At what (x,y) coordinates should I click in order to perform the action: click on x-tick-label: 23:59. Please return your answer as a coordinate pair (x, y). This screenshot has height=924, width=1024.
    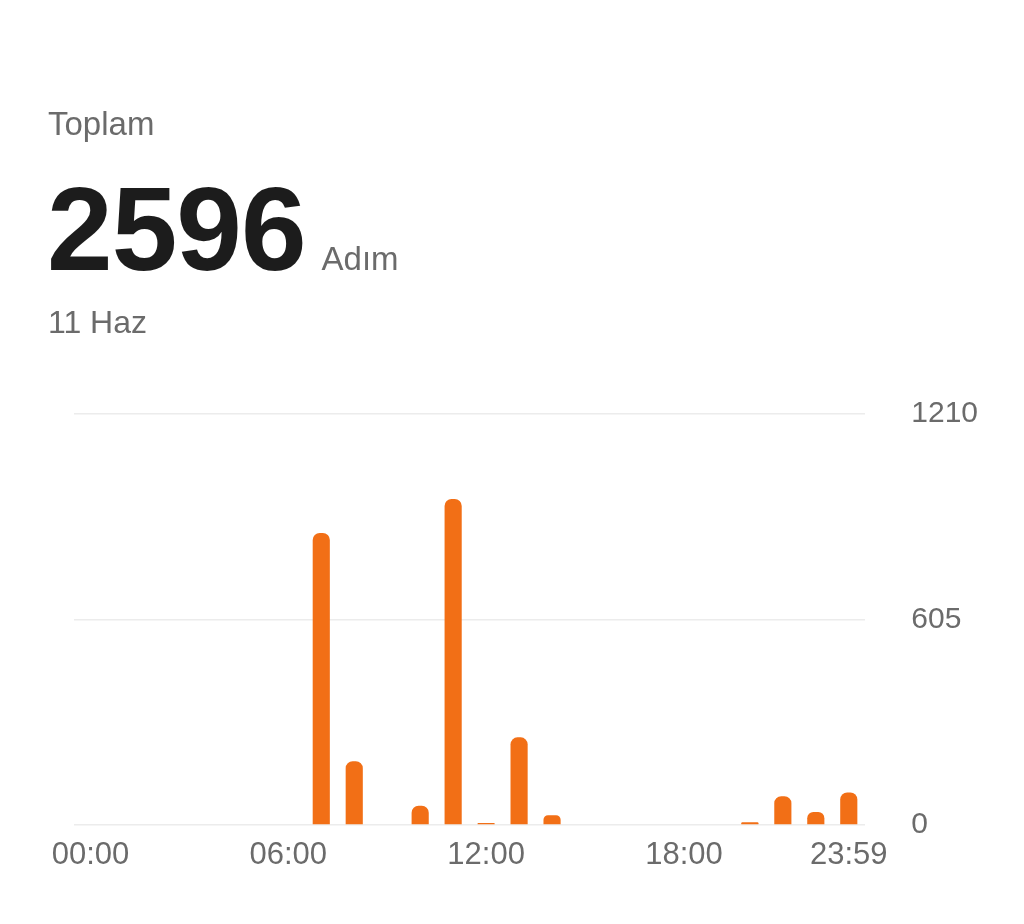
    Looking at the image, I should click on (848, 854).